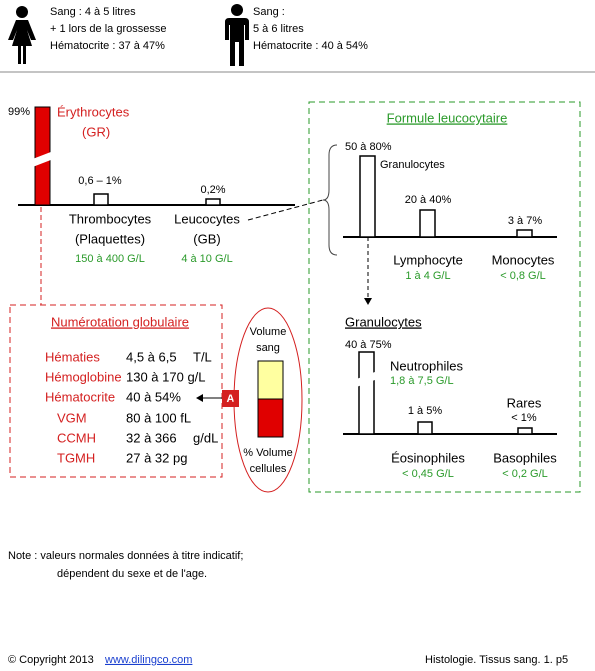 This screenshot has height=671, width=595. What do you see at coordinates (72, 417) in the screenshot?
I see `row-label: VGM` at bounding box center [72, 417].